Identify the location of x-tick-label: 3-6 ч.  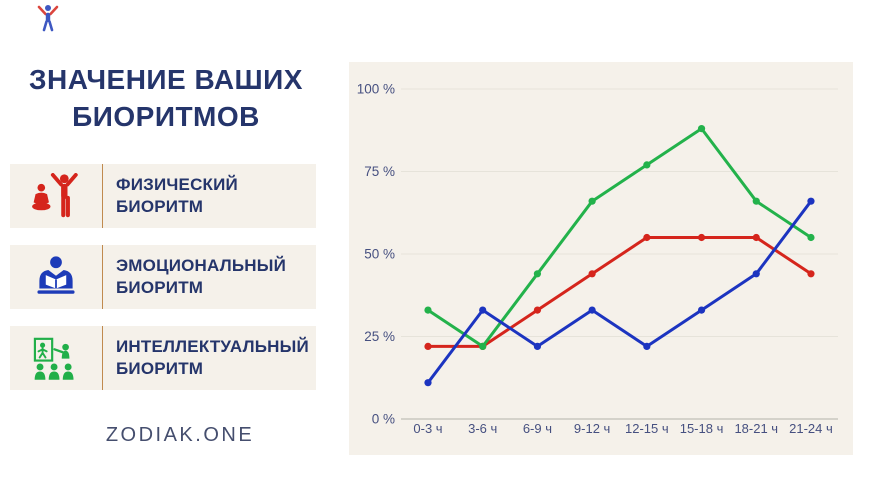
(482, 428).